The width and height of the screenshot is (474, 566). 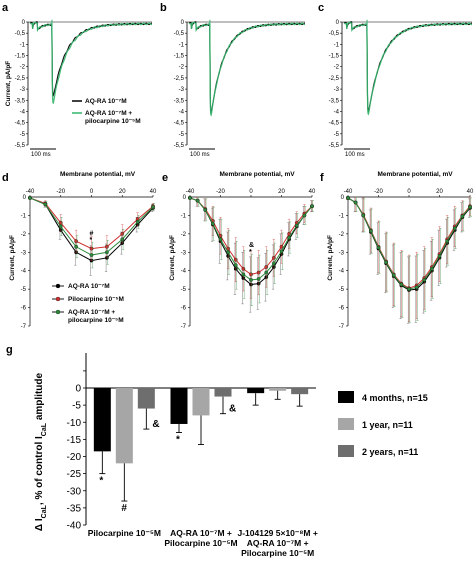 I want to click on panel-letter: g, so click(x=9, y=350).